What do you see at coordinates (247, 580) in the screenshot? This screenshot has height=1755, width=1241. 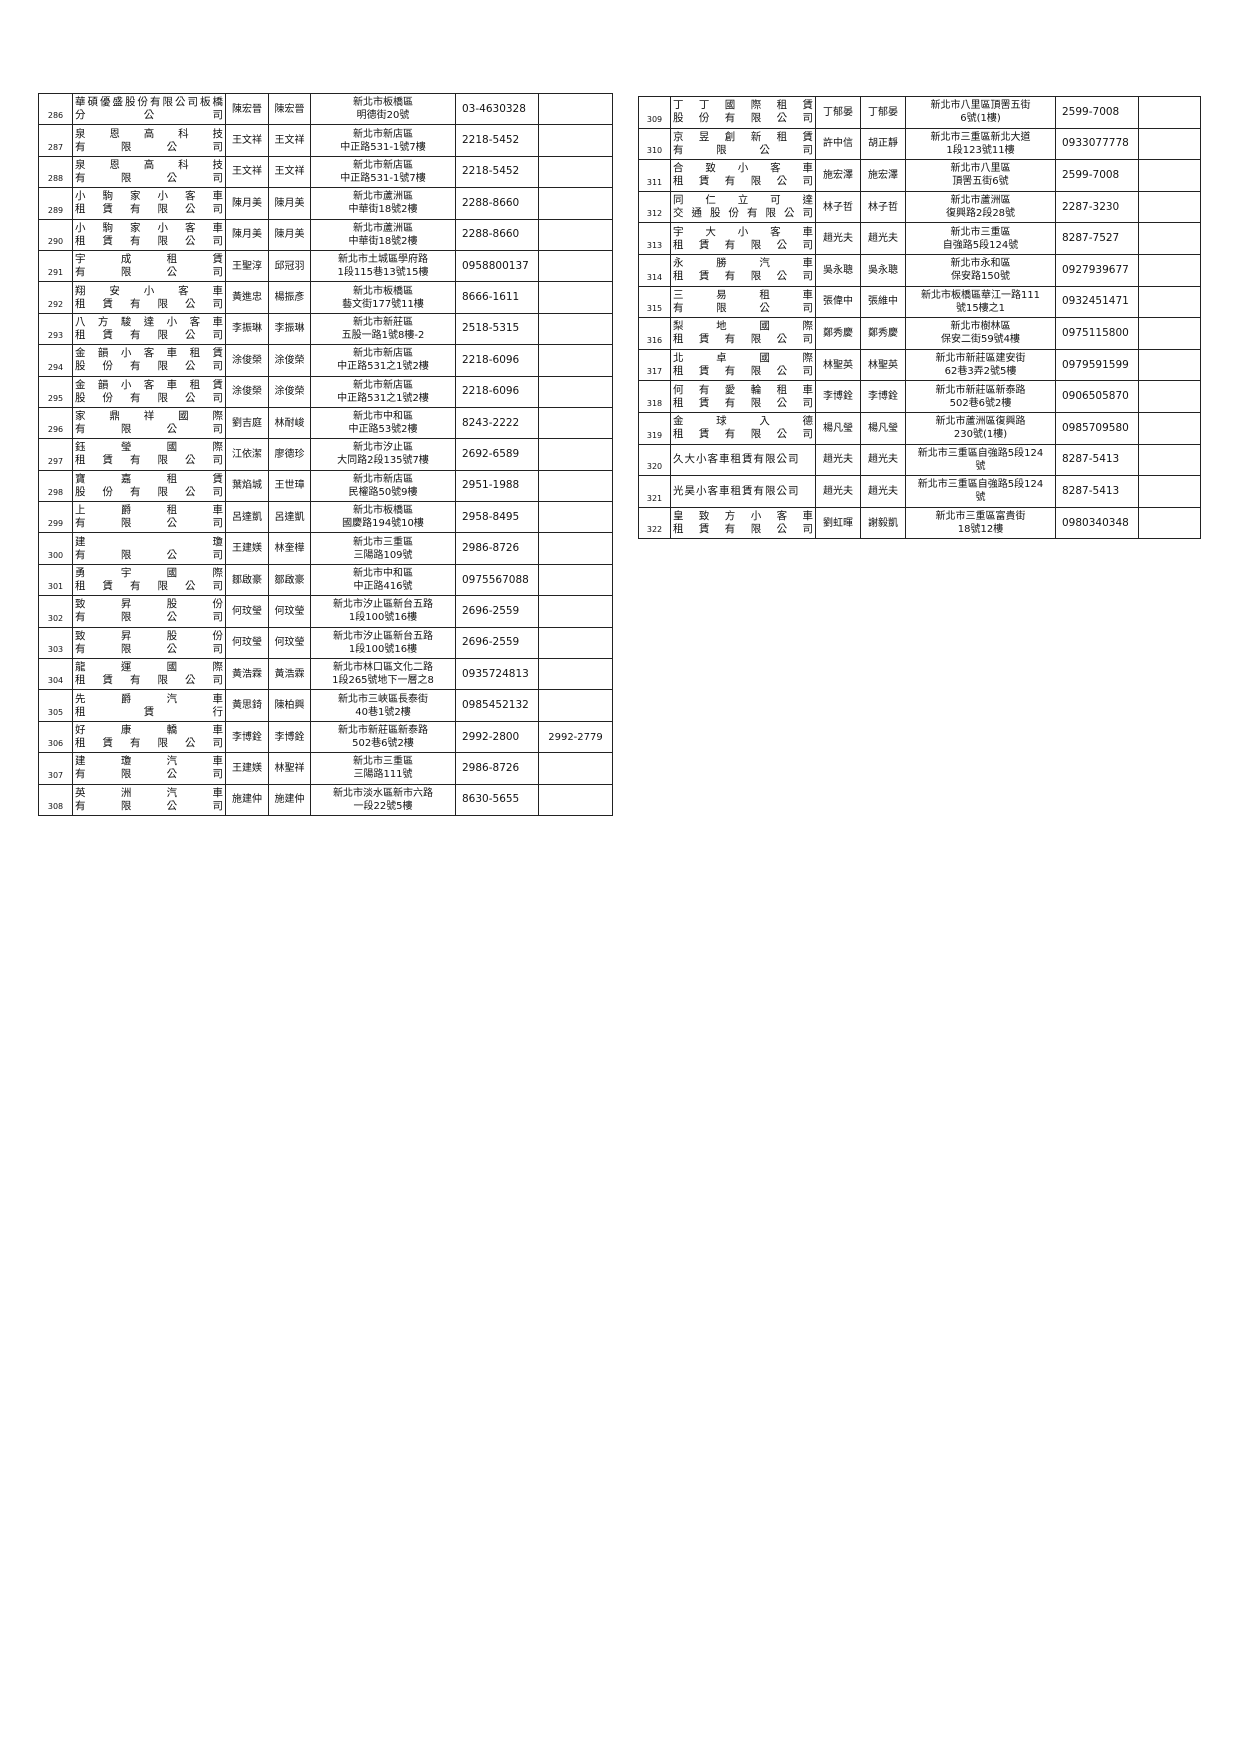 I see `owner-name: 鄒啟豪` at bounding box center [247, 580].